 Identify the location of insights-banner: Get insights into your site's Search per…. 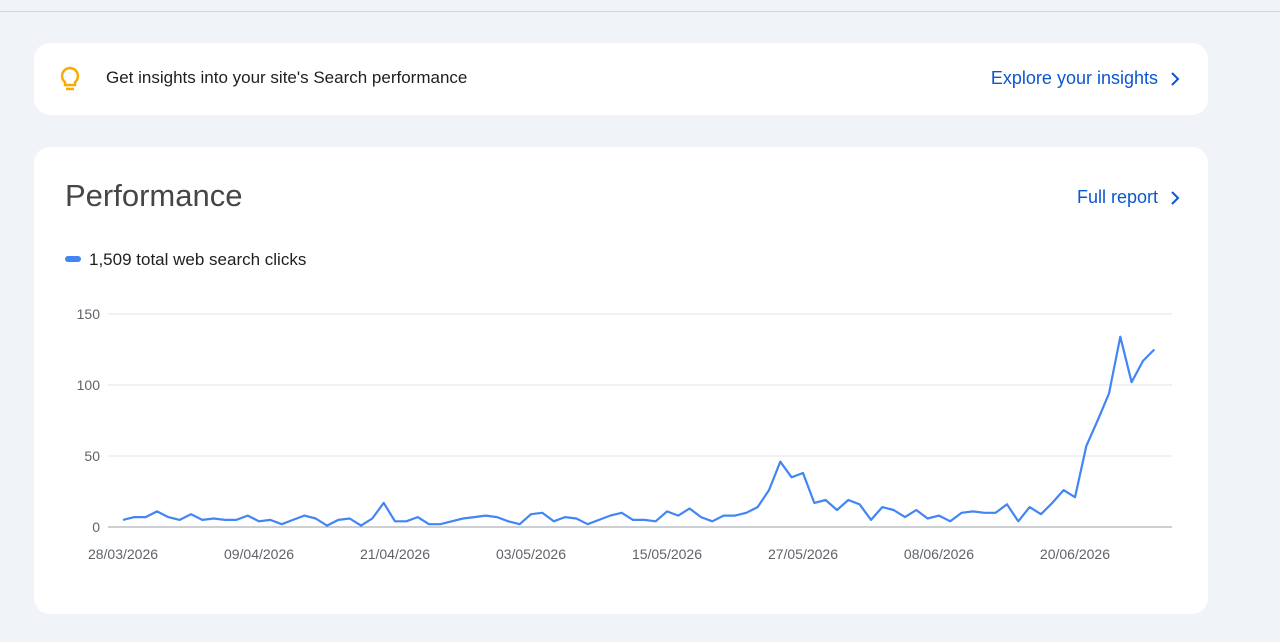
(621, 79).